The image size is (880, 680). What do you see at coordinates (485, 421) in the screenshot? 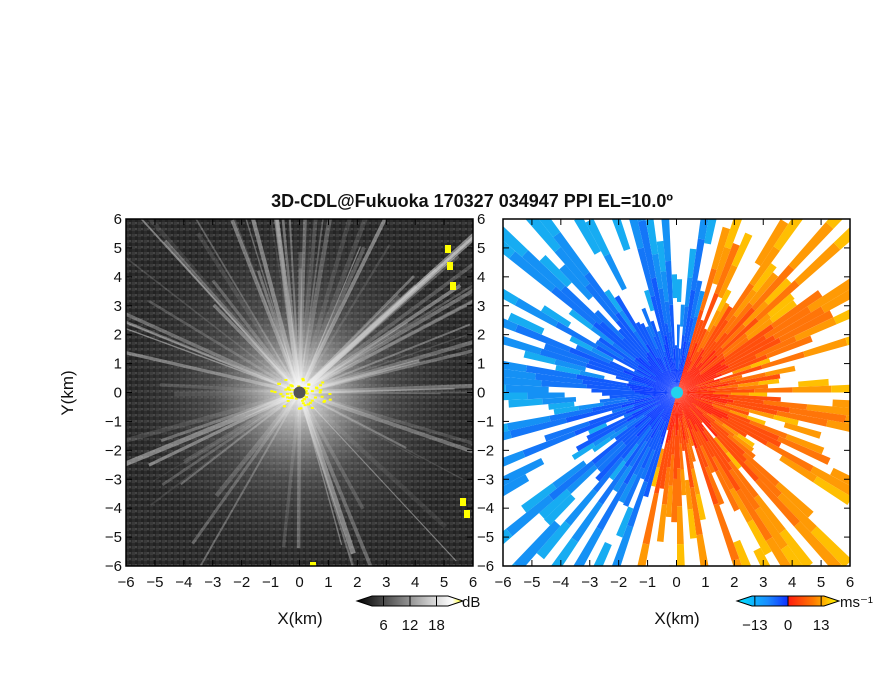
I see `y-tick-label-right: −1` at bounding box center [485, 421].